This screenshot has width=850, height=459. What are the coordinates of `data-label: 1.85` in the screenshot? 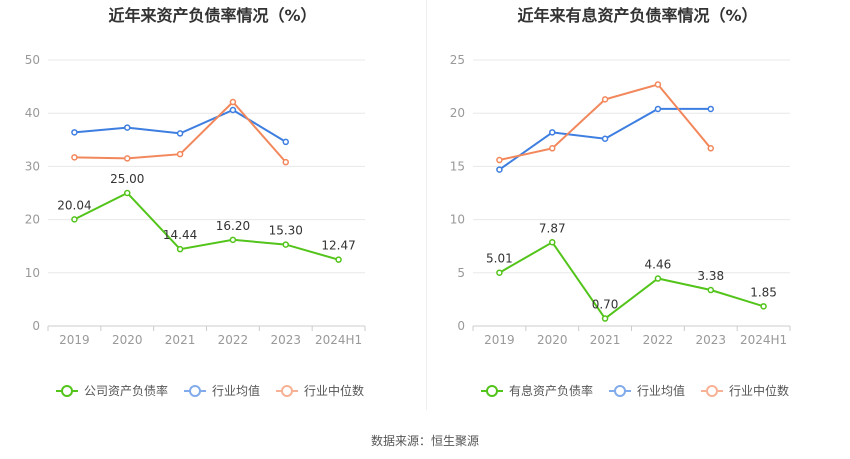 It's located at (763, 292).